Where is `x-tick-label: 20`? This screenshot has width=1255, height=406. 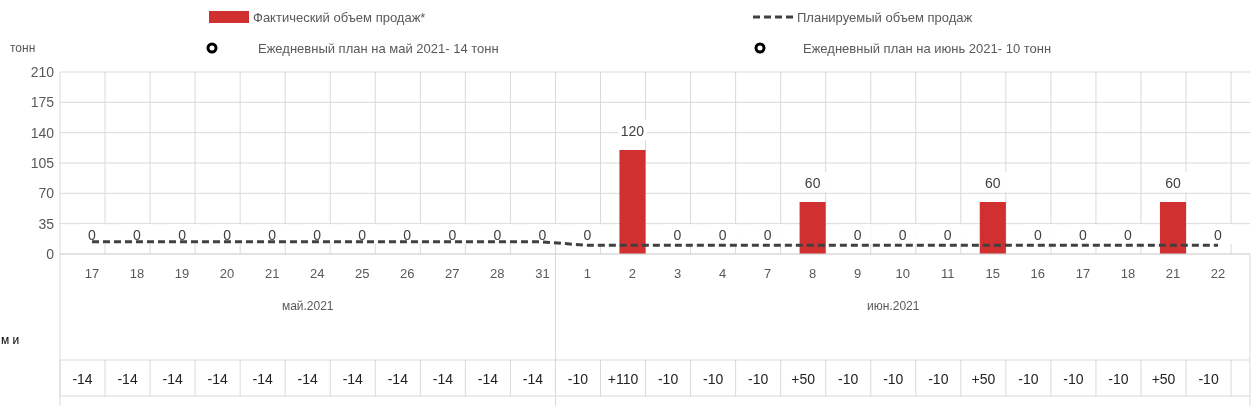
x-tick-label: 20 is located at coordinates (227, 273).